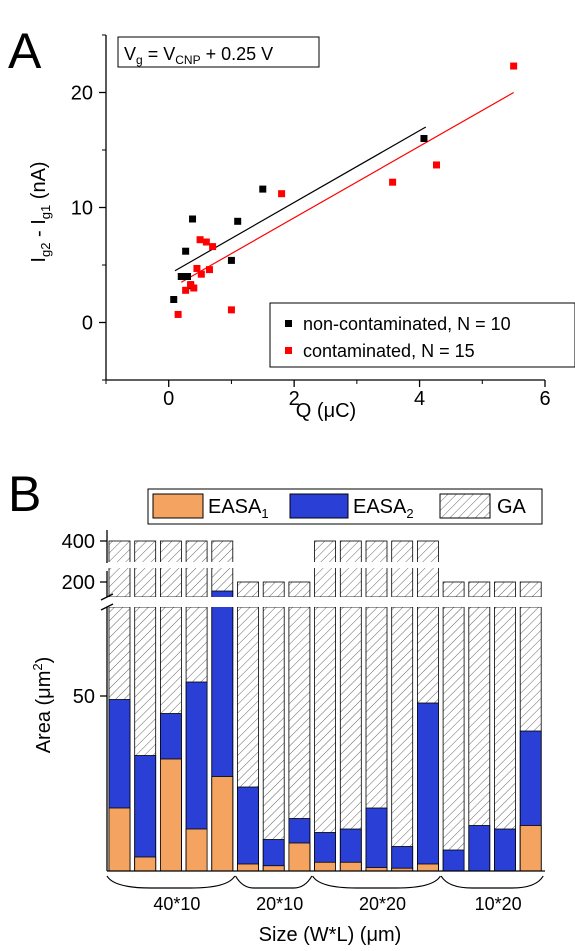  I want to click on b-legend-label-easa2: EASA2, so click(383, 508).